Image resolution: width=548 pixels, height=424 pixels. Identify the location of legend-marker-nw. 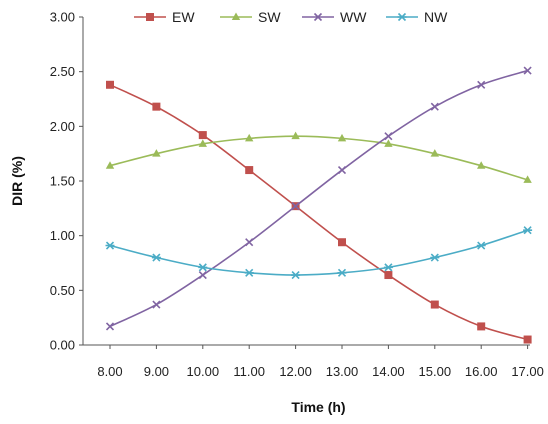
(402, 17).